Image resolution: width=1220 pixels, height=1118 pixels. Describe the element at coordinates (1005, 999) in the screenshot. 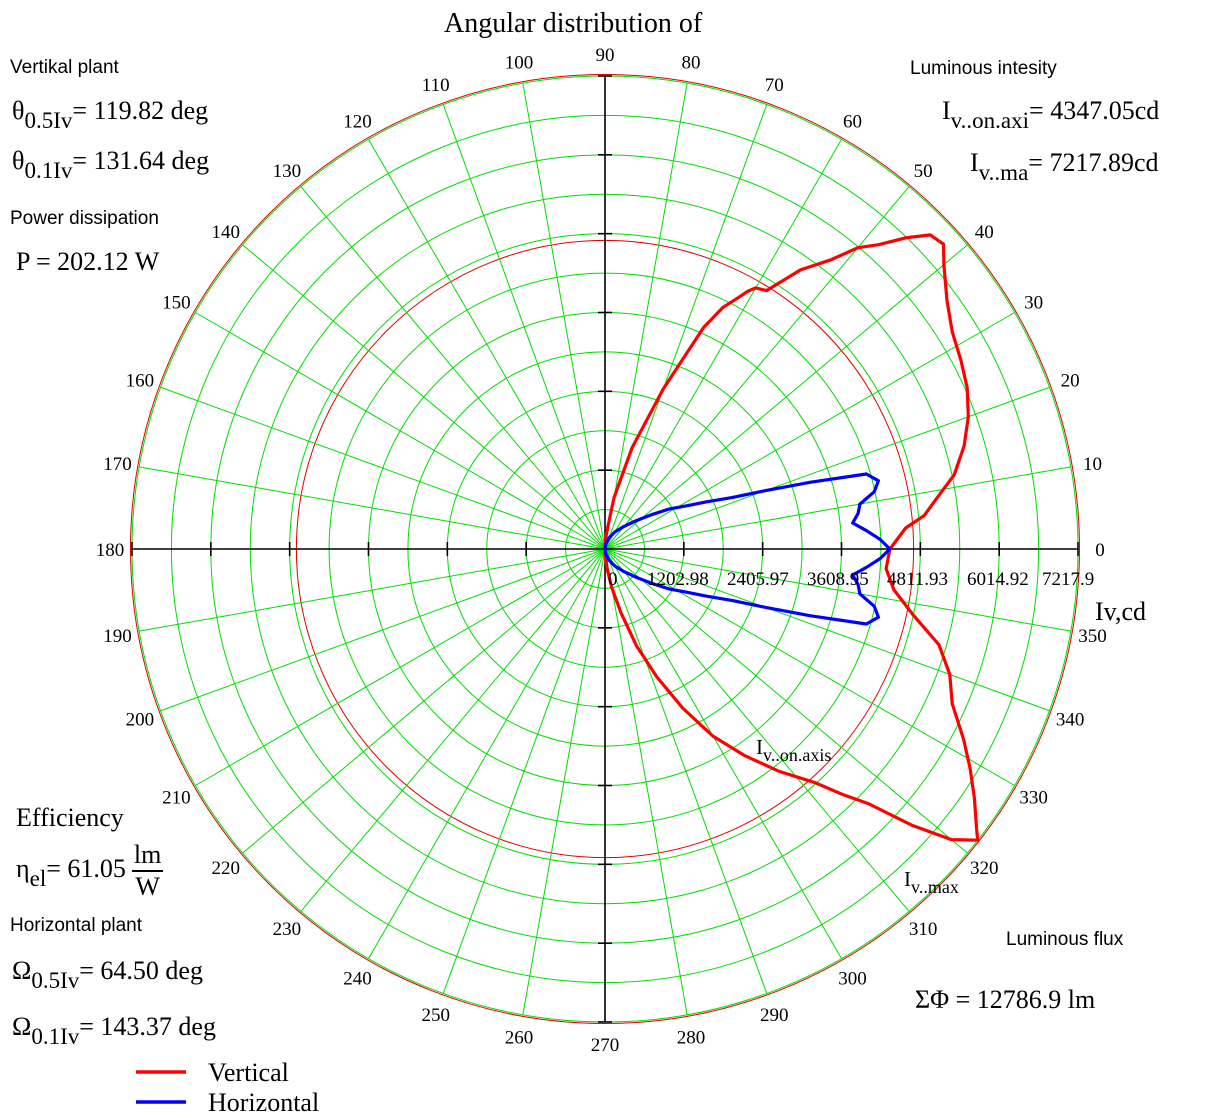

I see `flux-readout: ΣΦ = 12786.9 lm` at that location.